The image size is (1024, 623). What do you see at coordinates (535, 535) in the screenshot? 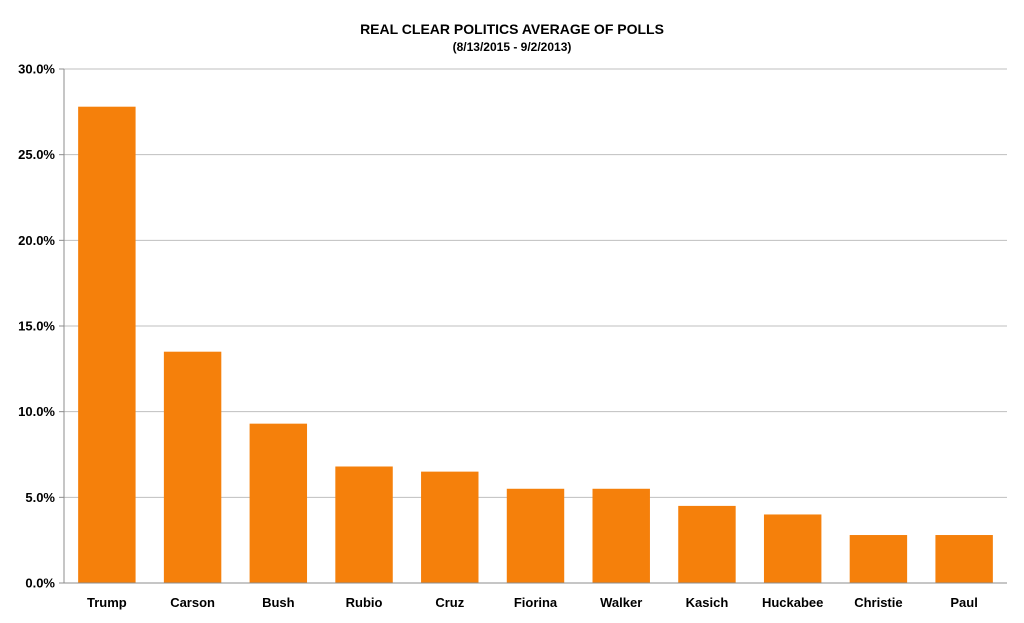
I see `bar-fiorina` at bounding box center [535, 535].